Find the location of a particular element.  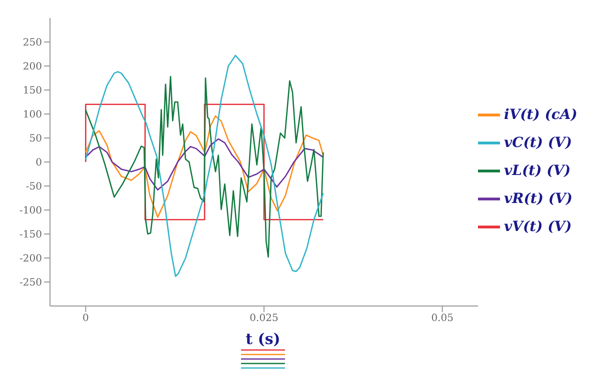

y-tick-label: -200 is located at coordinates (31, 259).